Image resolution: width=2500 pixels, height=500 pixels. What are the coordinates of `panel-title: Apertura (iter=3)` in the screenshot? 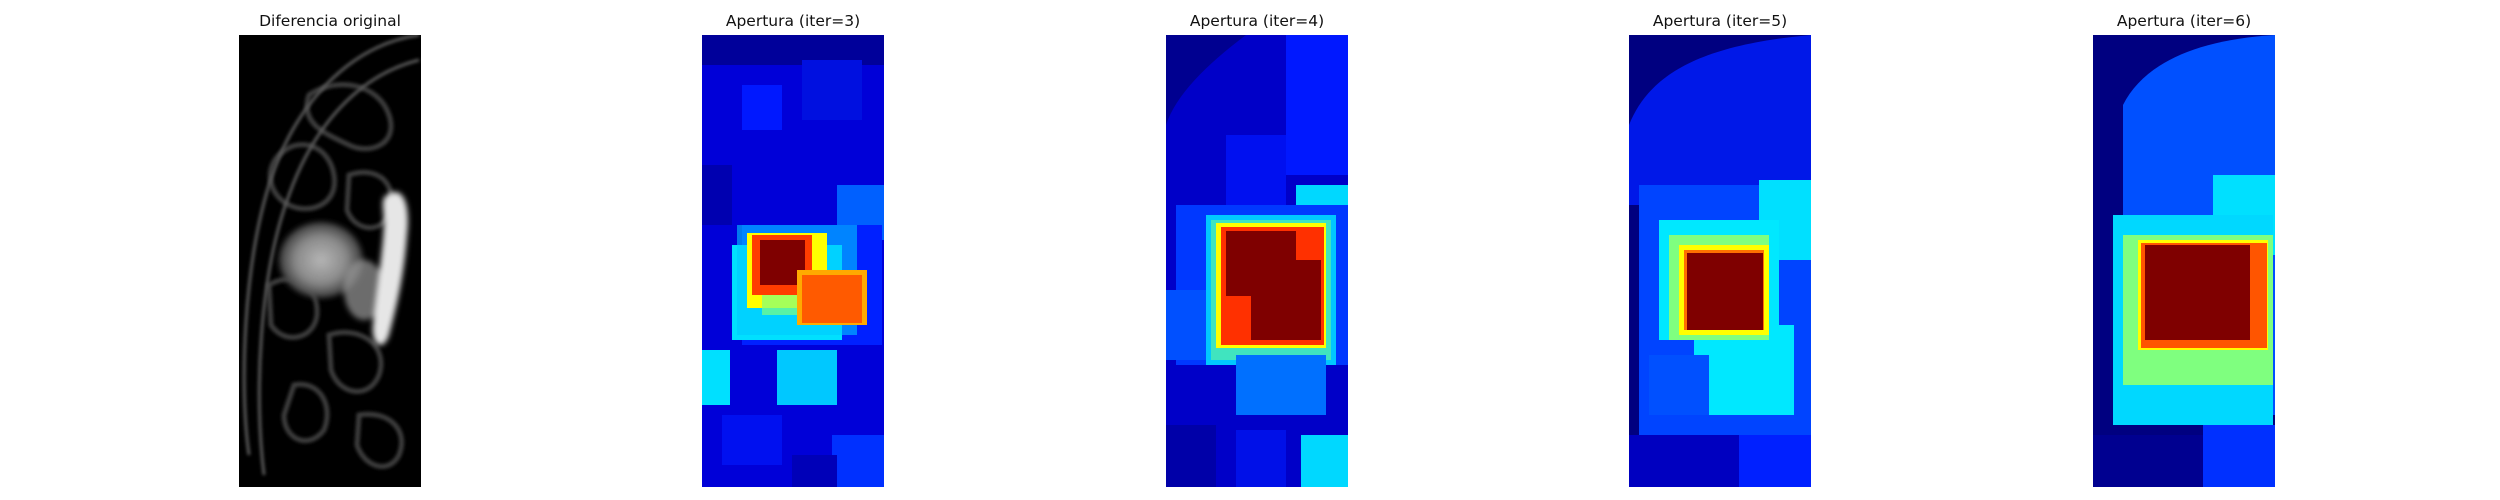 It's located at (793, 21).